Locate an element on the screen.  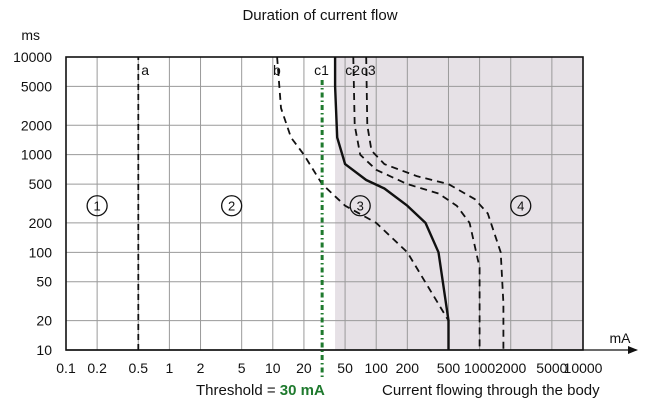
zone-marker-4: 4 is located at coordinates (521, 206).